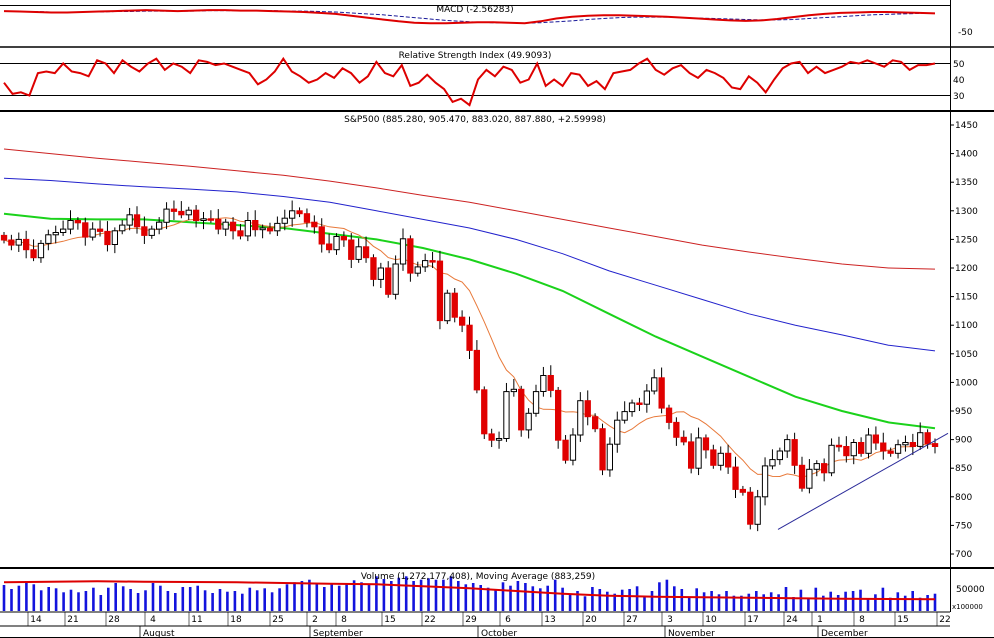 This screenshot has height=638, width=994. Describe the element at coordinates (966, 383) in the screenshot. I see `price-tick-label: 1000` at that location.